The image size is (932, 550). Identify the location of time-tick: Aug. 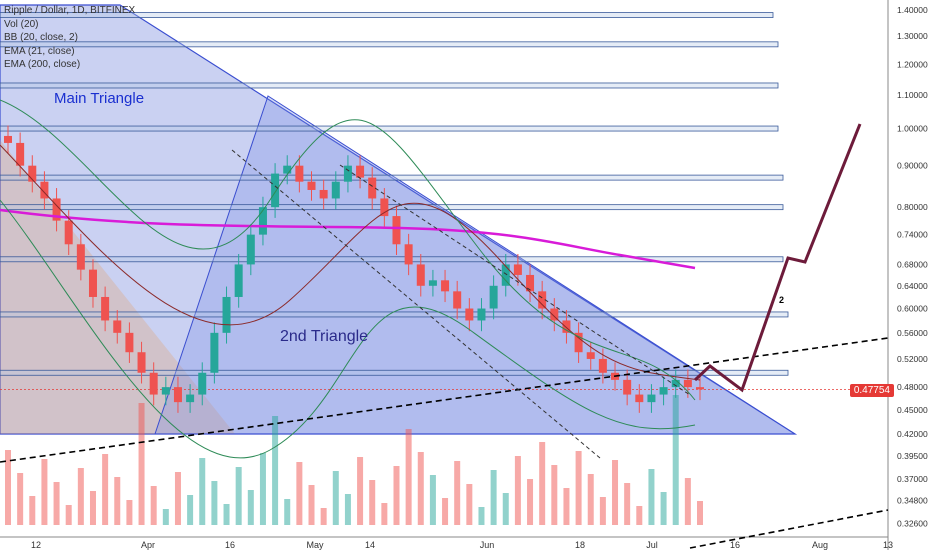
(820, 545).